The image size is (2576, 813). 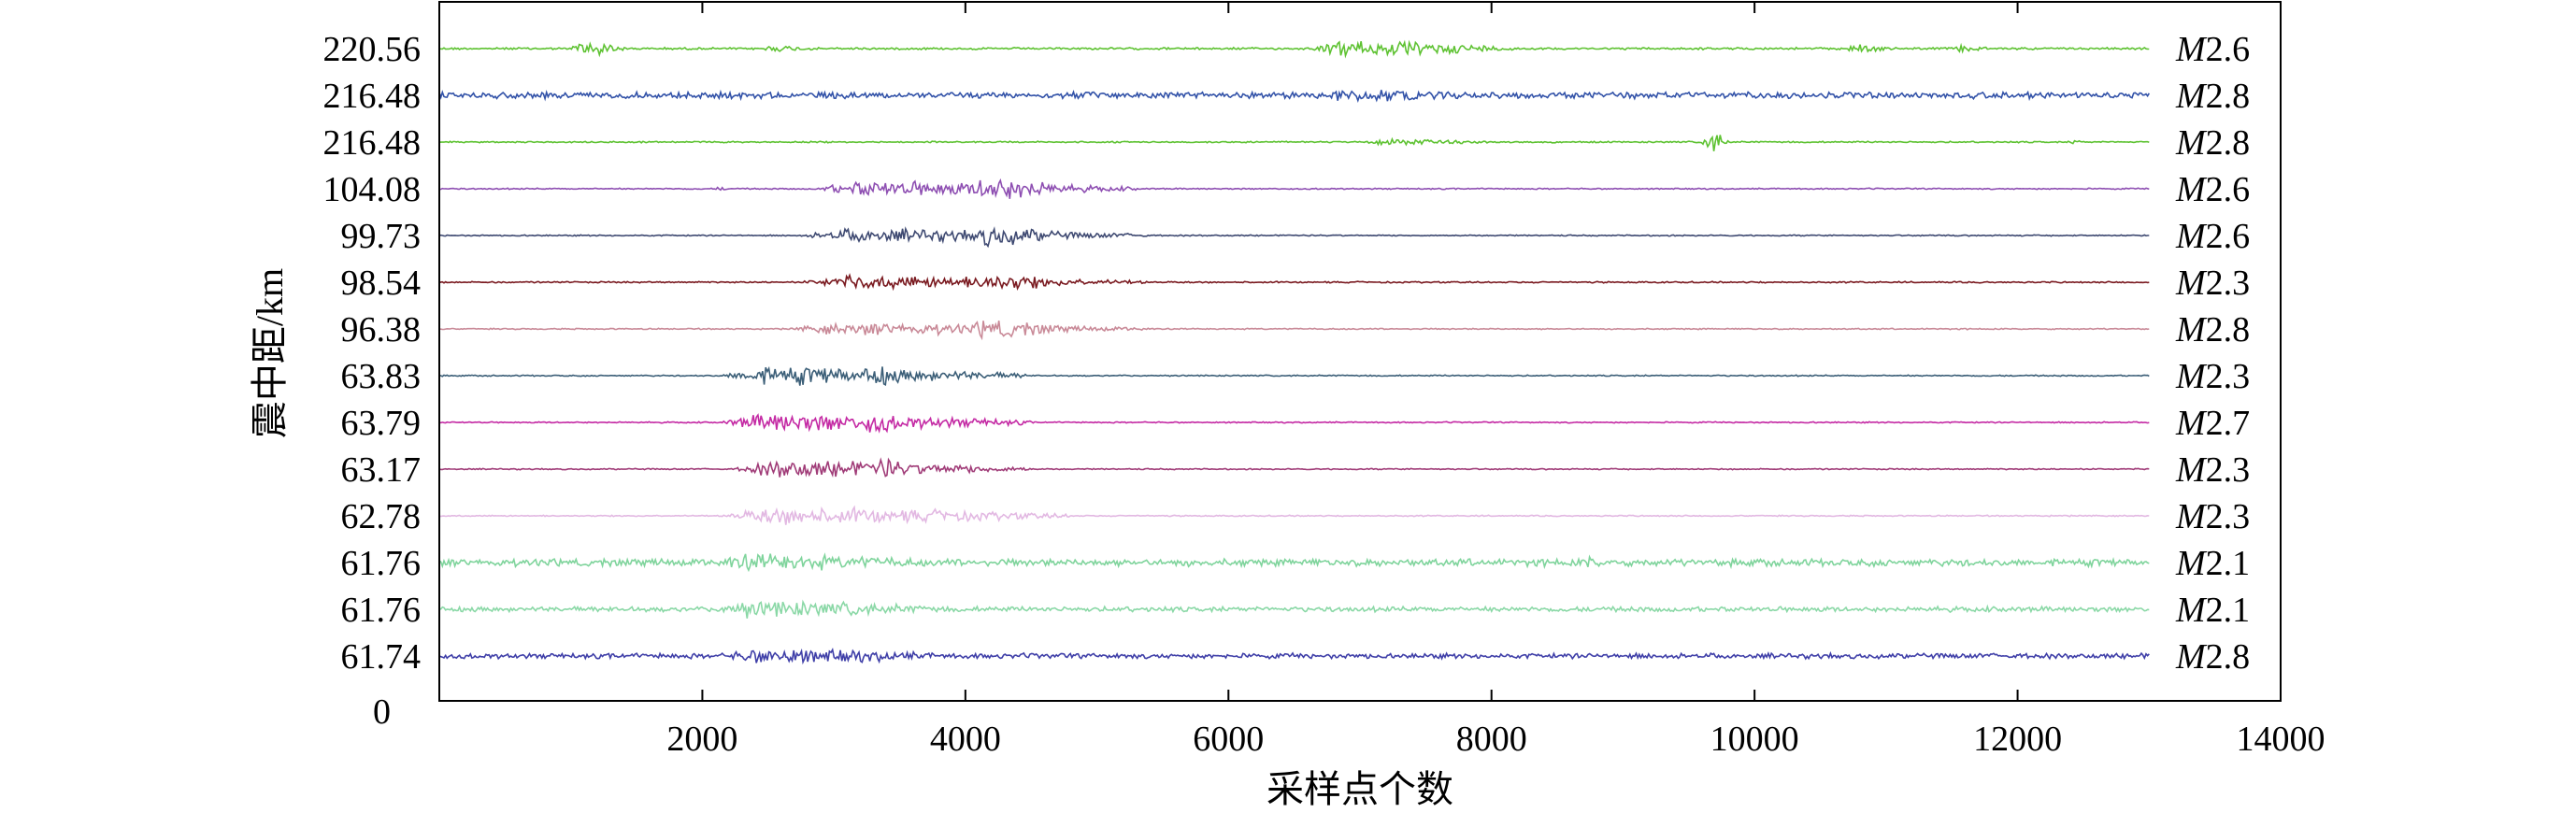 What do you see at coordinates (2281, 739) in the screenshot?
I see `x-tick-label: 14000` at bounding box center [2281, 739].